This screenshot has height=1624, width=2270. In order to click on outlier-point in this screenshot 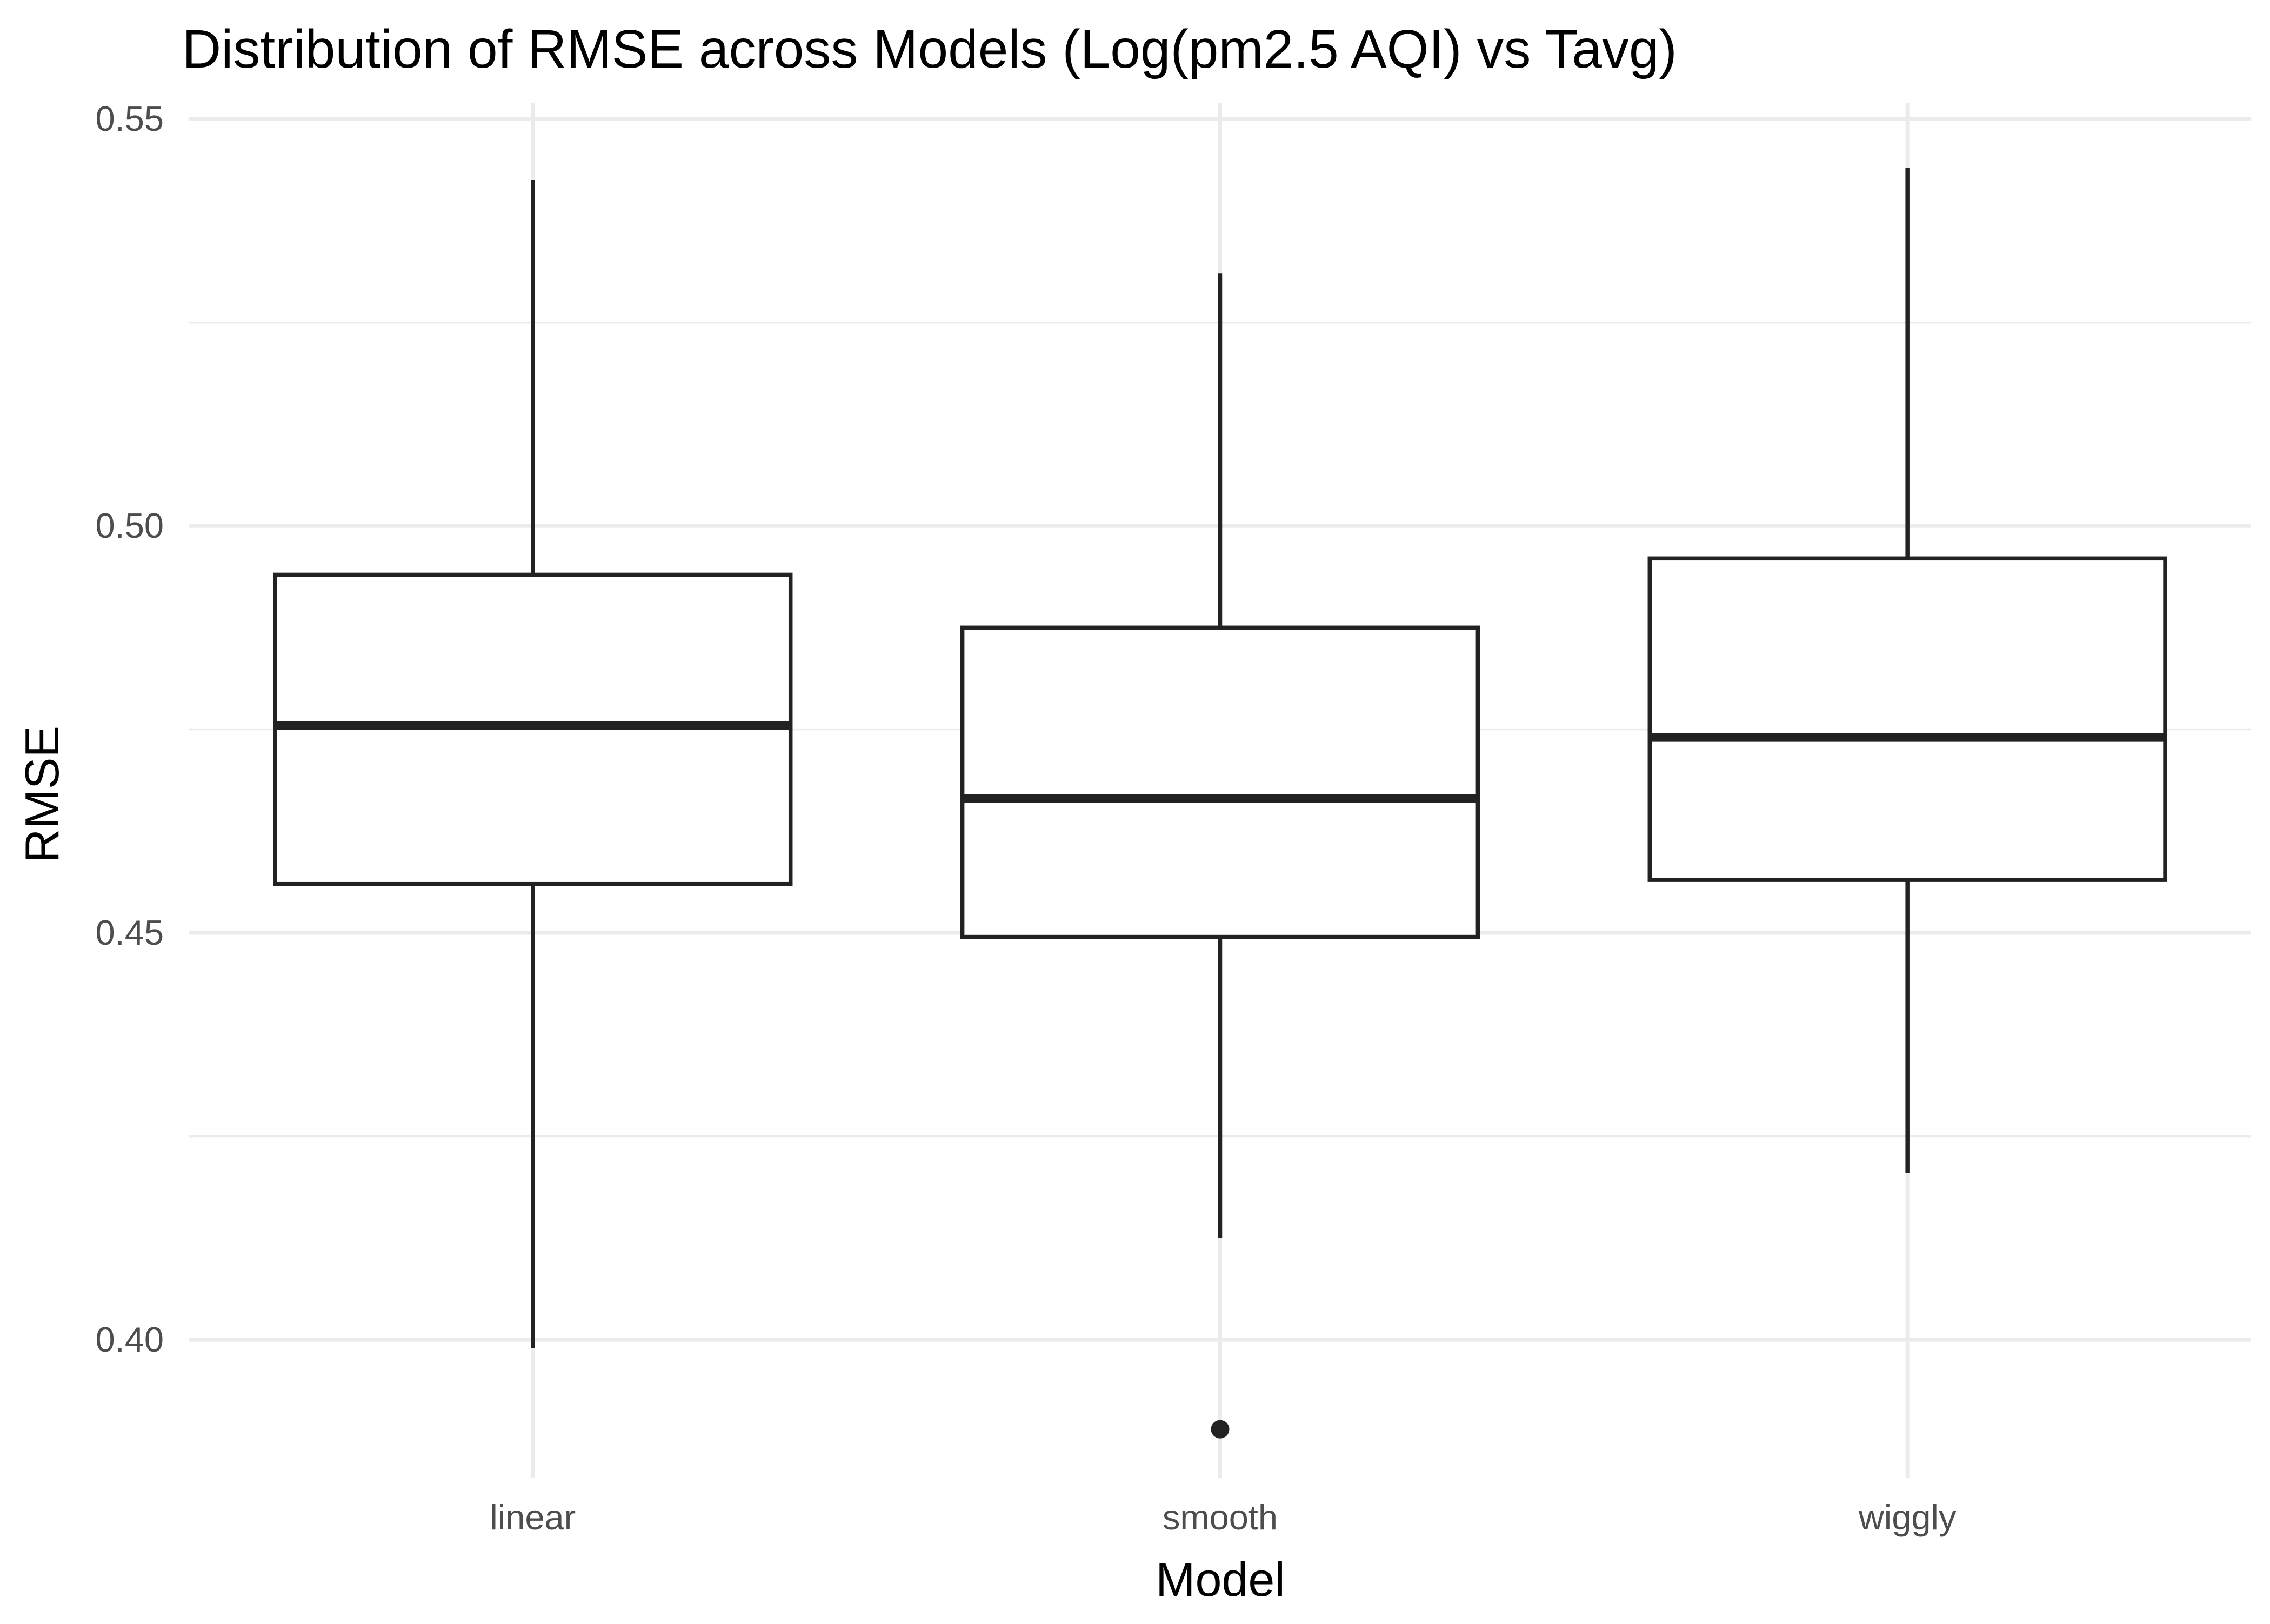, I will do `click(1220, 1430)`.